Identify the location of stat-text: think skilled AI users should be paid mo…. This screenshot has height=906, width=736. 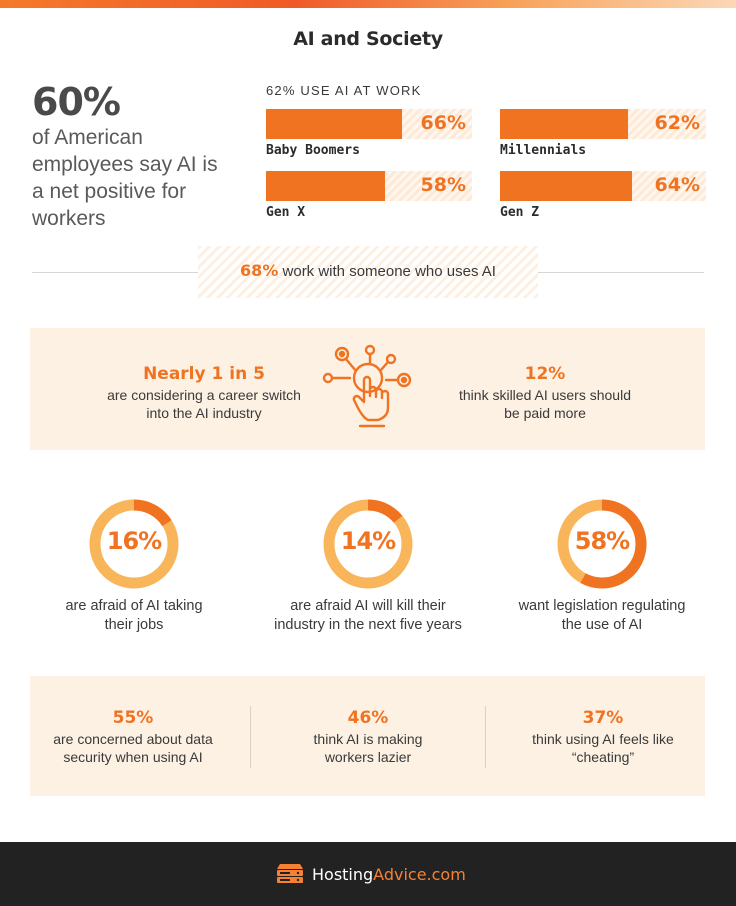
(545, 404).